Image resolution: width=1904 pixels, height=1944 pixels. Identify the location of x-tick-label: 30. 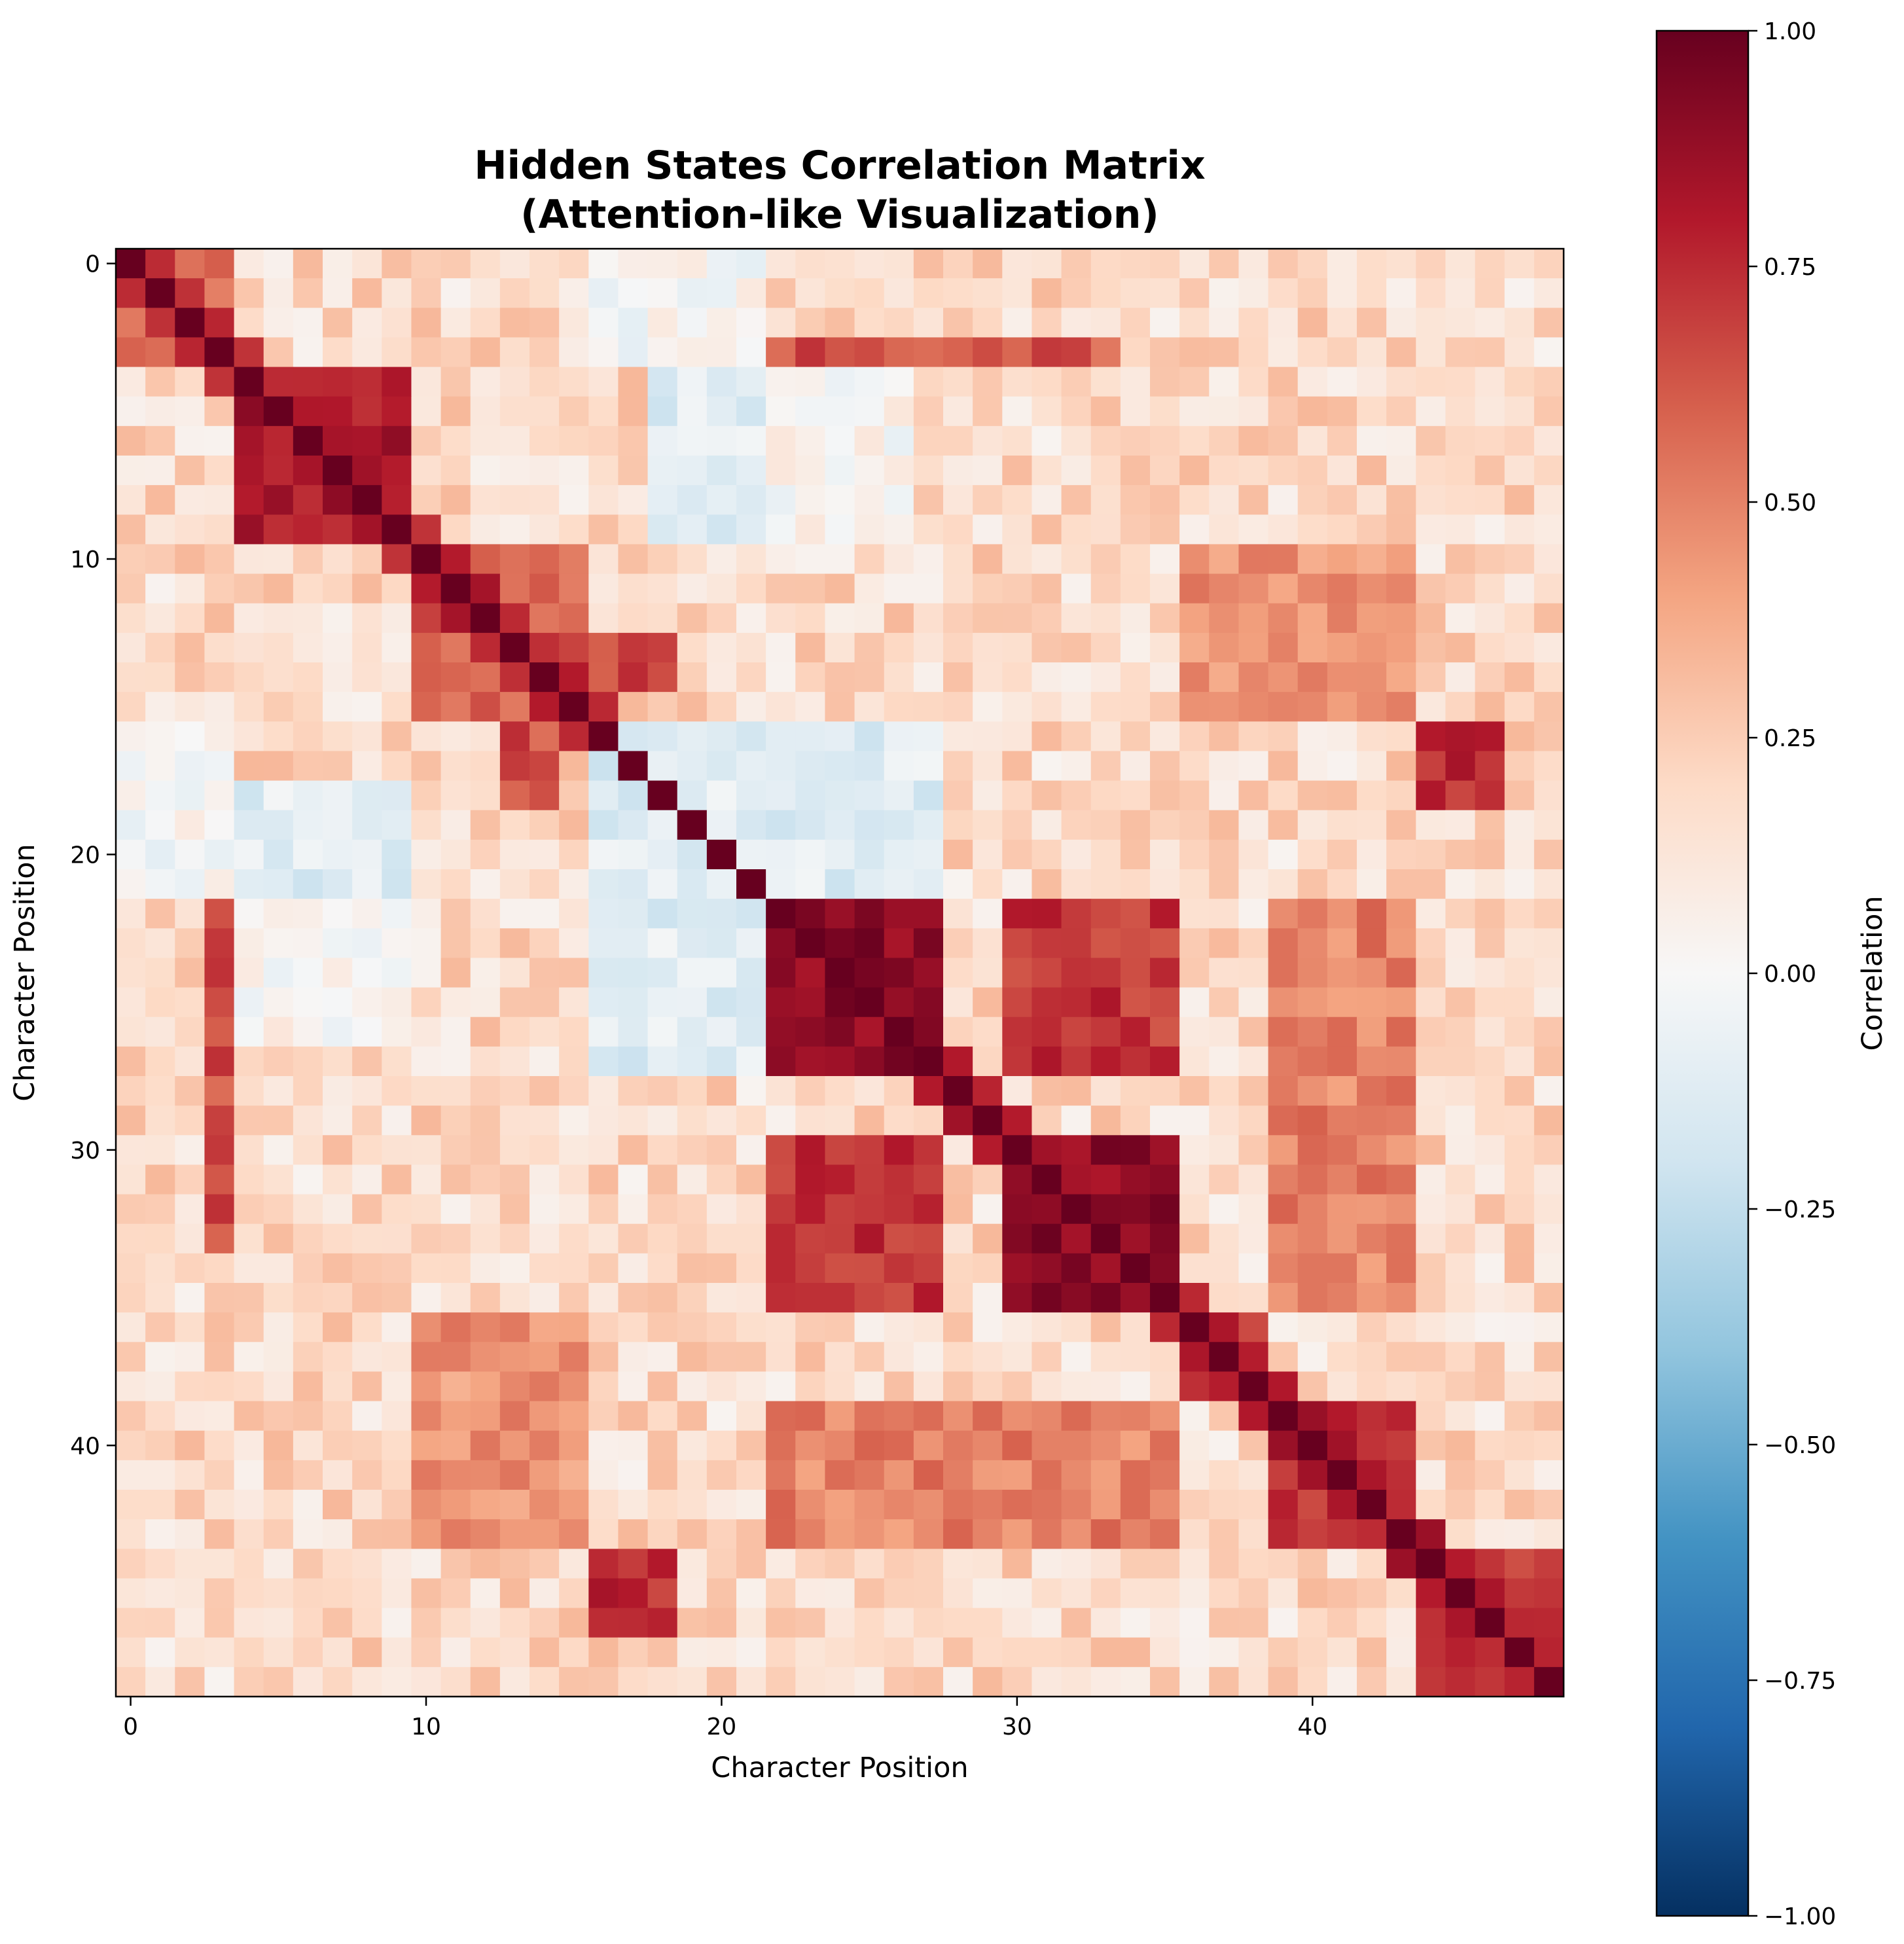
(1017, 1727).